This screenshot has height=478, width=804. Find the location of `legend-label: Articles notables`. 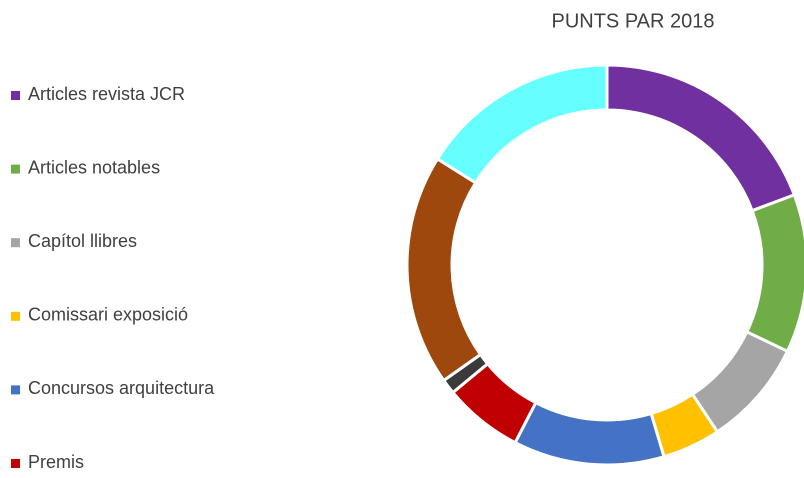

legend-label: Articles notables is located at coordinates (94, 167).